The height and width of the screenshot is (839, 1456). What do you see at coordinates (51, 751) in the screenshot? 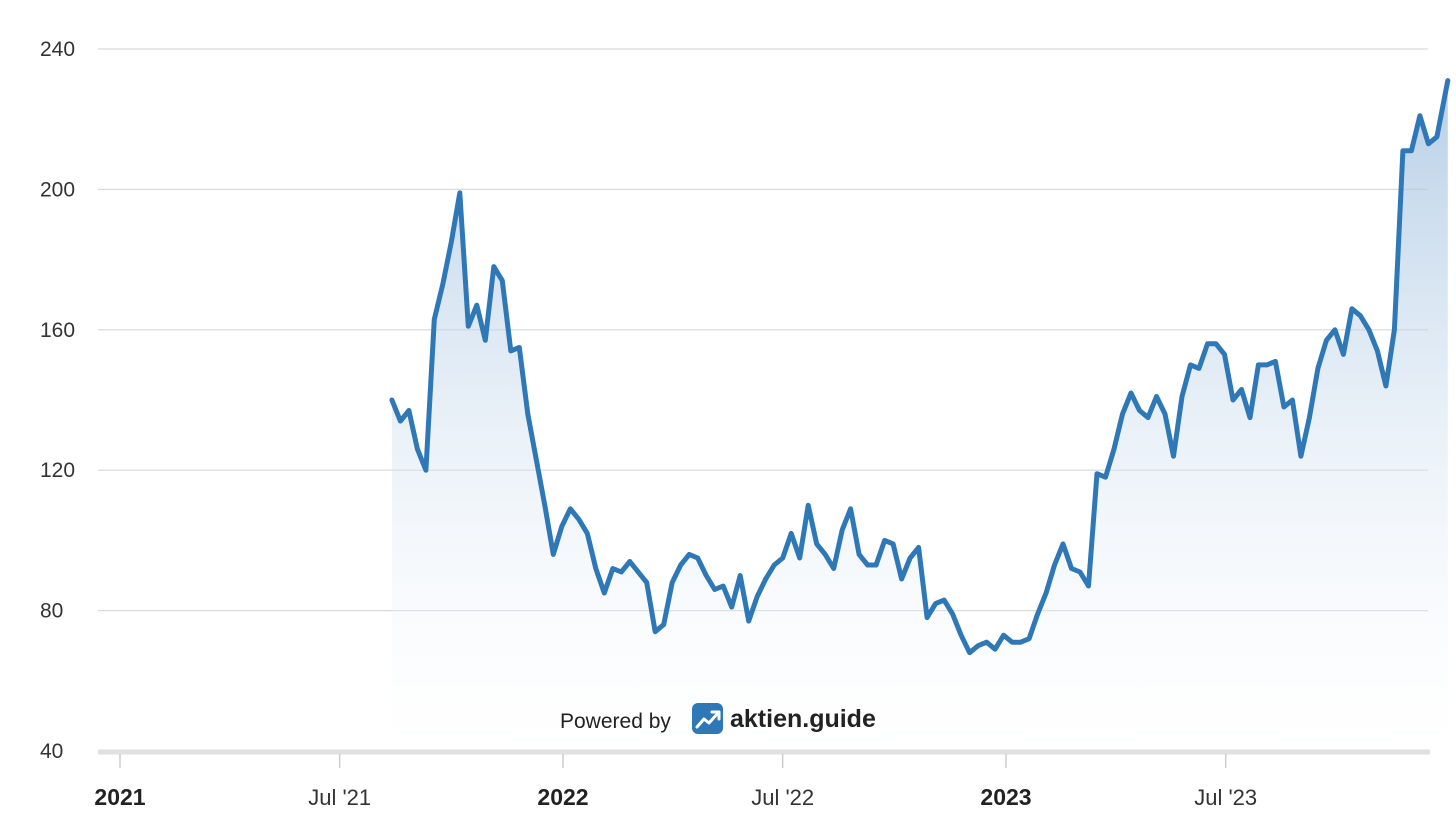
I see `y-tick-label: 40` at bounding box center [51, 751].